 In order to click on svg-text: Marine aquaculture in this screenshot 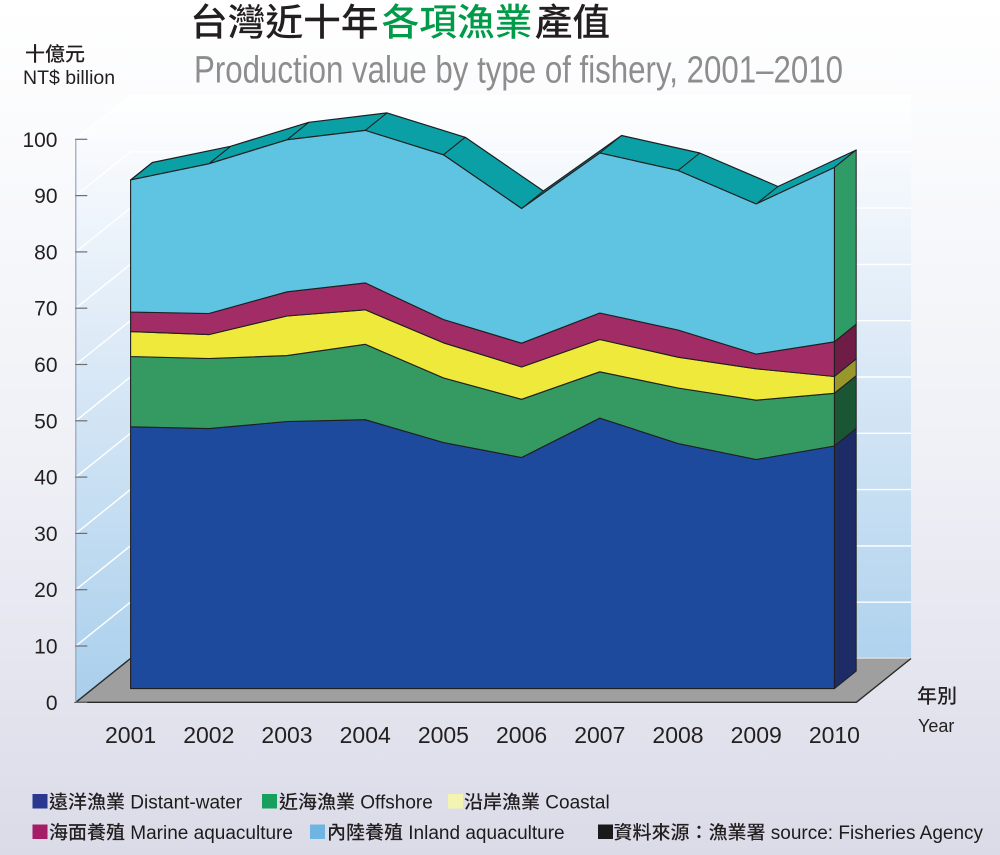, I will do `click(209, 833)`.